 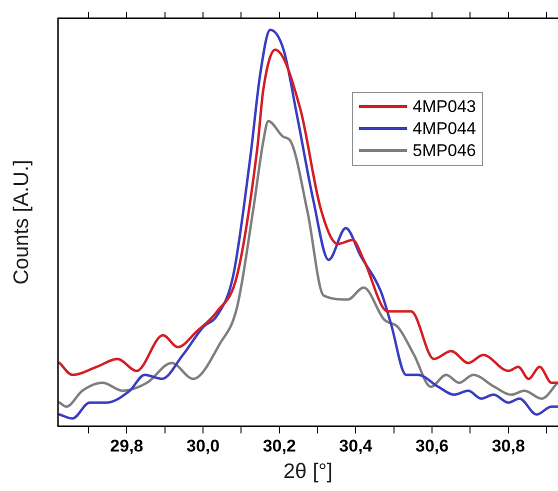 I want to click on x-tick-label: 30,0, so click(x=203, y=446).